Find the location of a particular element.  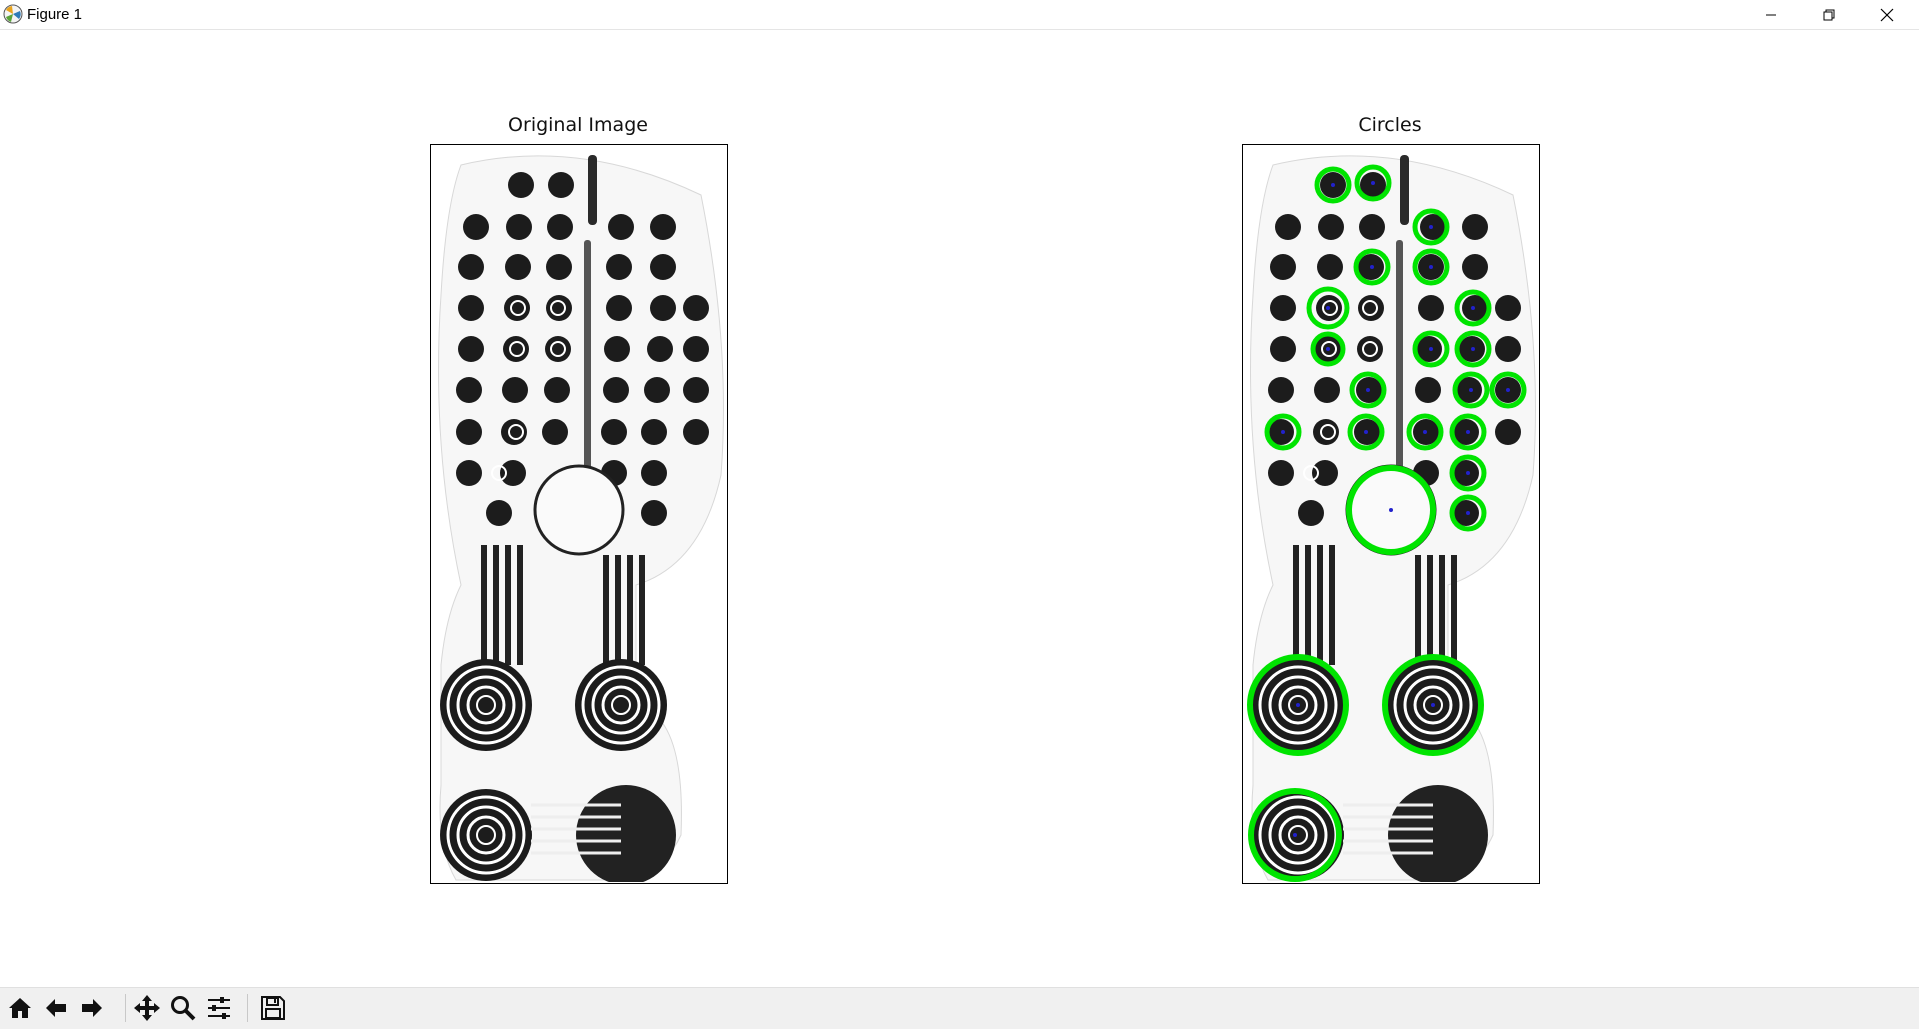

back-button is located at coordinates (56, 1008).